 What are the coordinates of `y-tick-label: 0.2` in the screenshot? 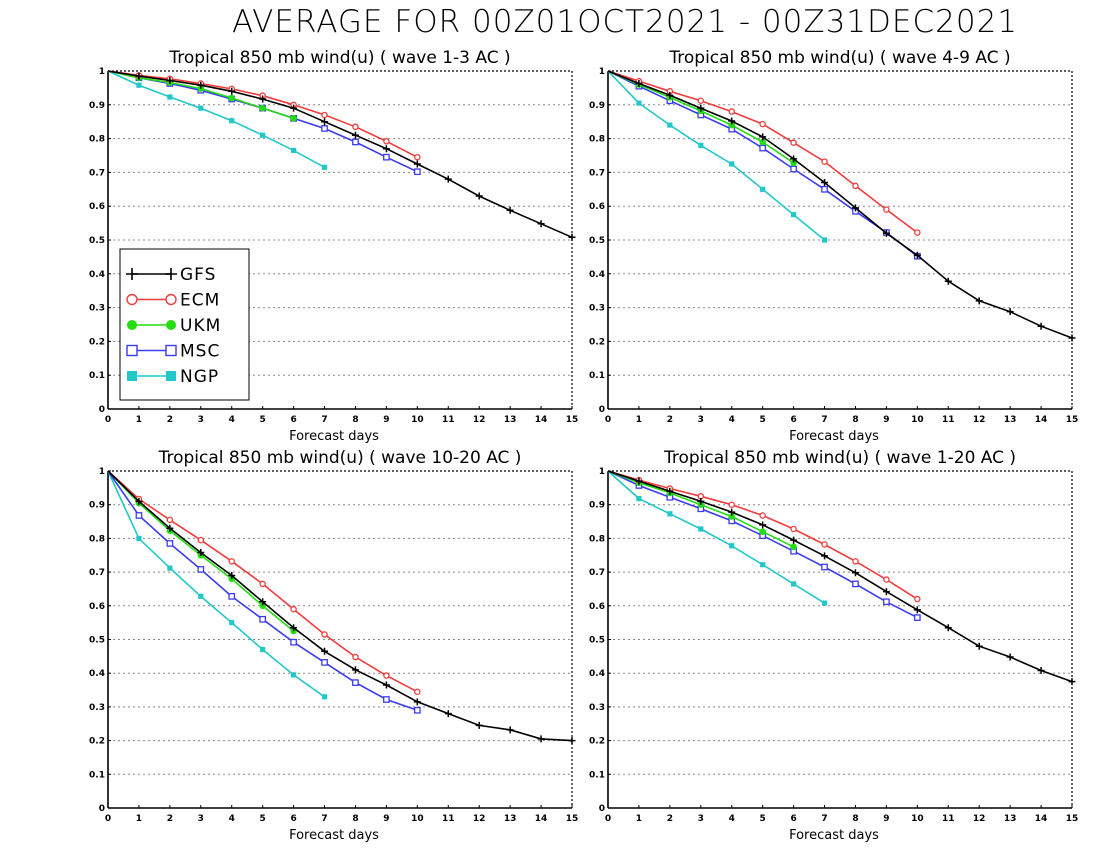 It's located at (597, 342).